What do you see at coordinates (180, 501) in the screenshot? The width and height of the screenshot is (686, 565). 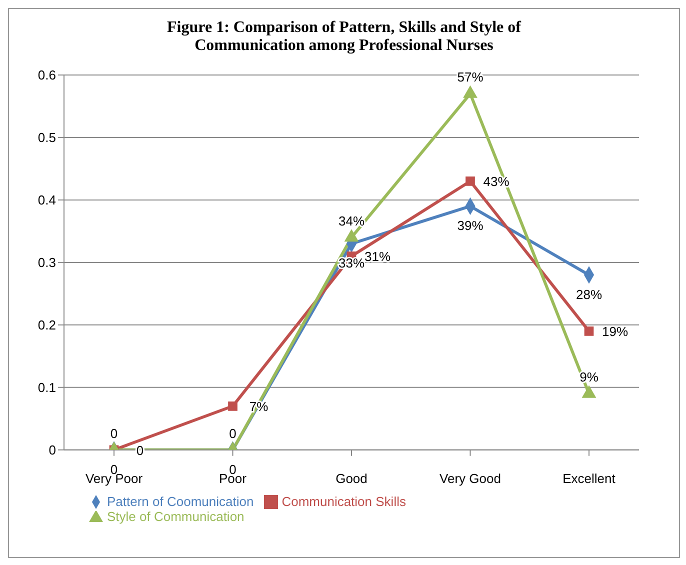 I see `legend-label: Pattern of Coomunication` at bounding box center [180, 501].